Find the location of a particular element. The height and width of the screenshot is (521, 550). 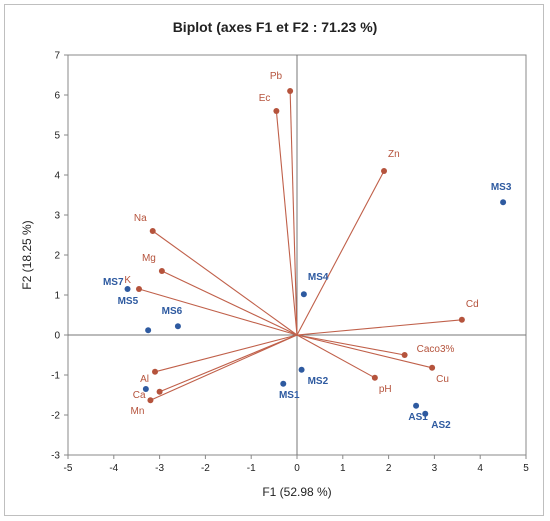

observation-label-ms2: MS2 is located at coordinates (318, 381).